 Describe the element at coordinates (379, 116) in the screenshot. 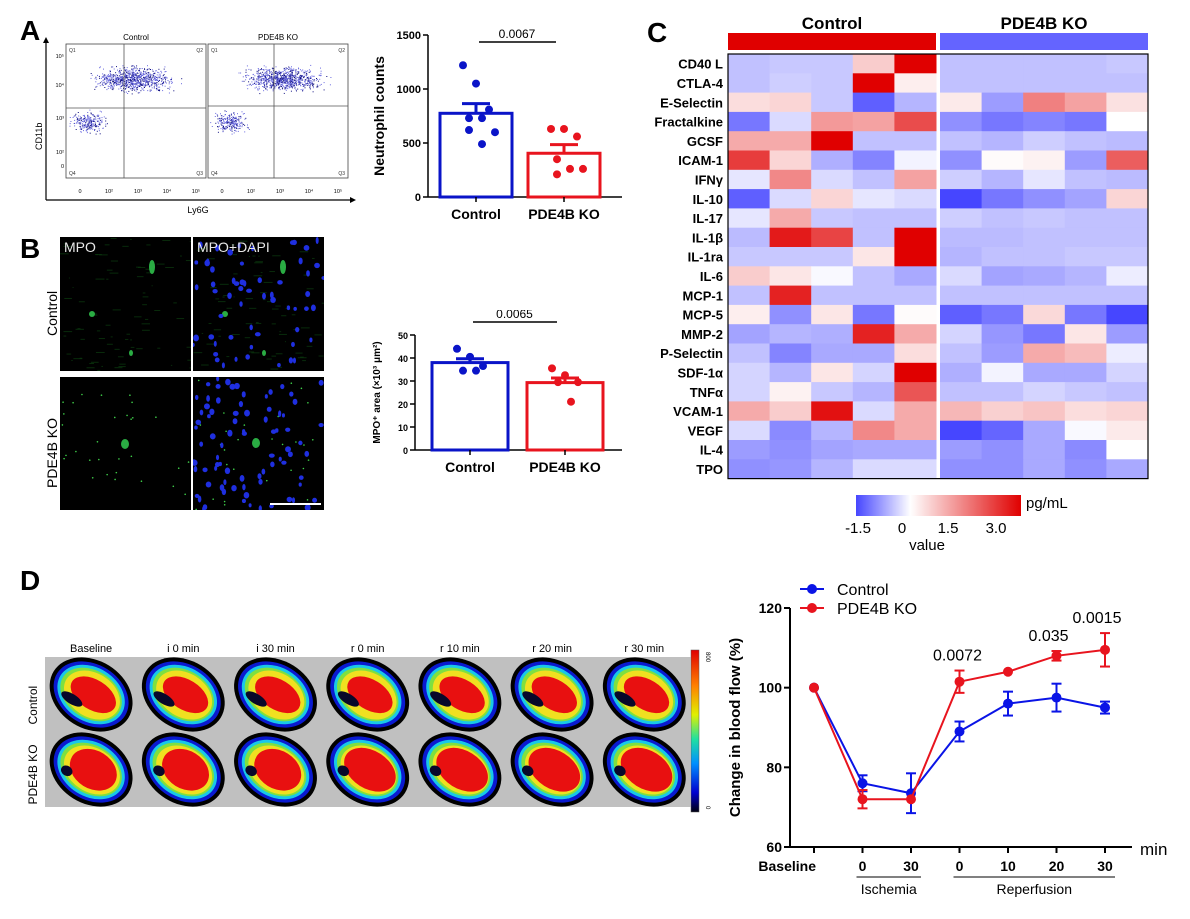

I see `y-axis-label: Neutrophil counts` at that location.